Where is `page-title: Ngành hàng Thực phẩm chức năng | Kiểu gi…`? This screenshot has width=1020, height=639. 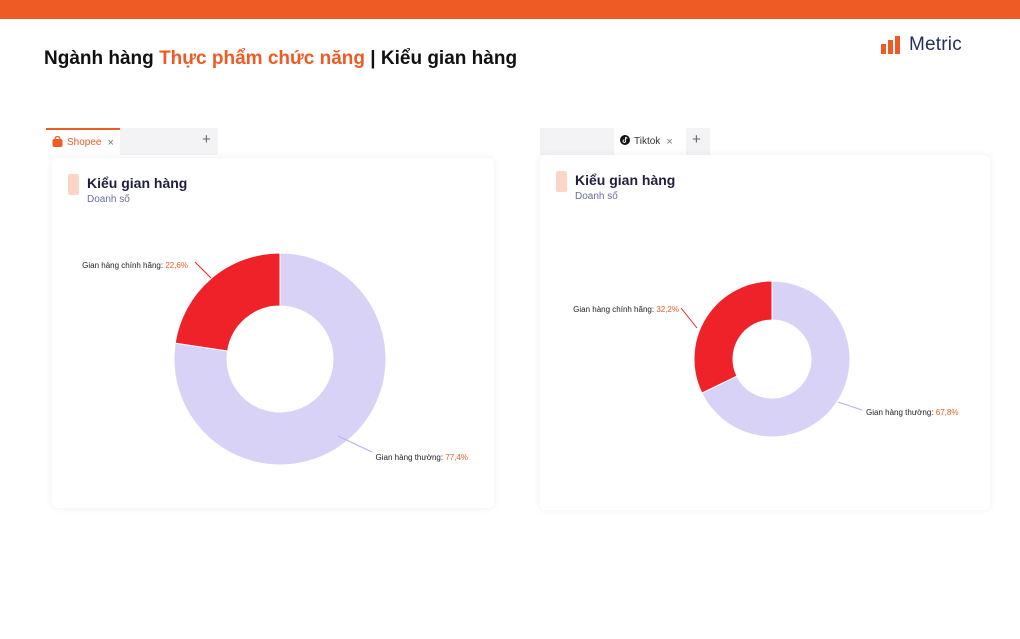
page-title: Ngành hàng Thực phẩm chức năng | Kiểu gi… is located at coordinates (280, 59).